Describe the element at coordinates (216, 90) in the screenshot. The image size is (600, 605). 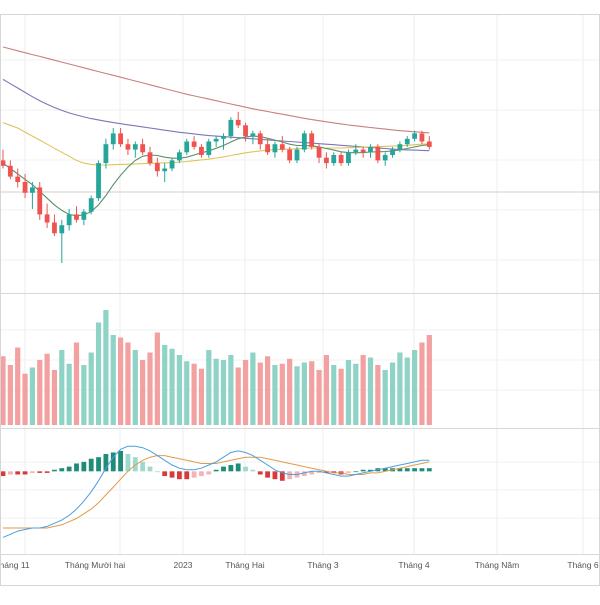
I see `ma-long-line` at that location.